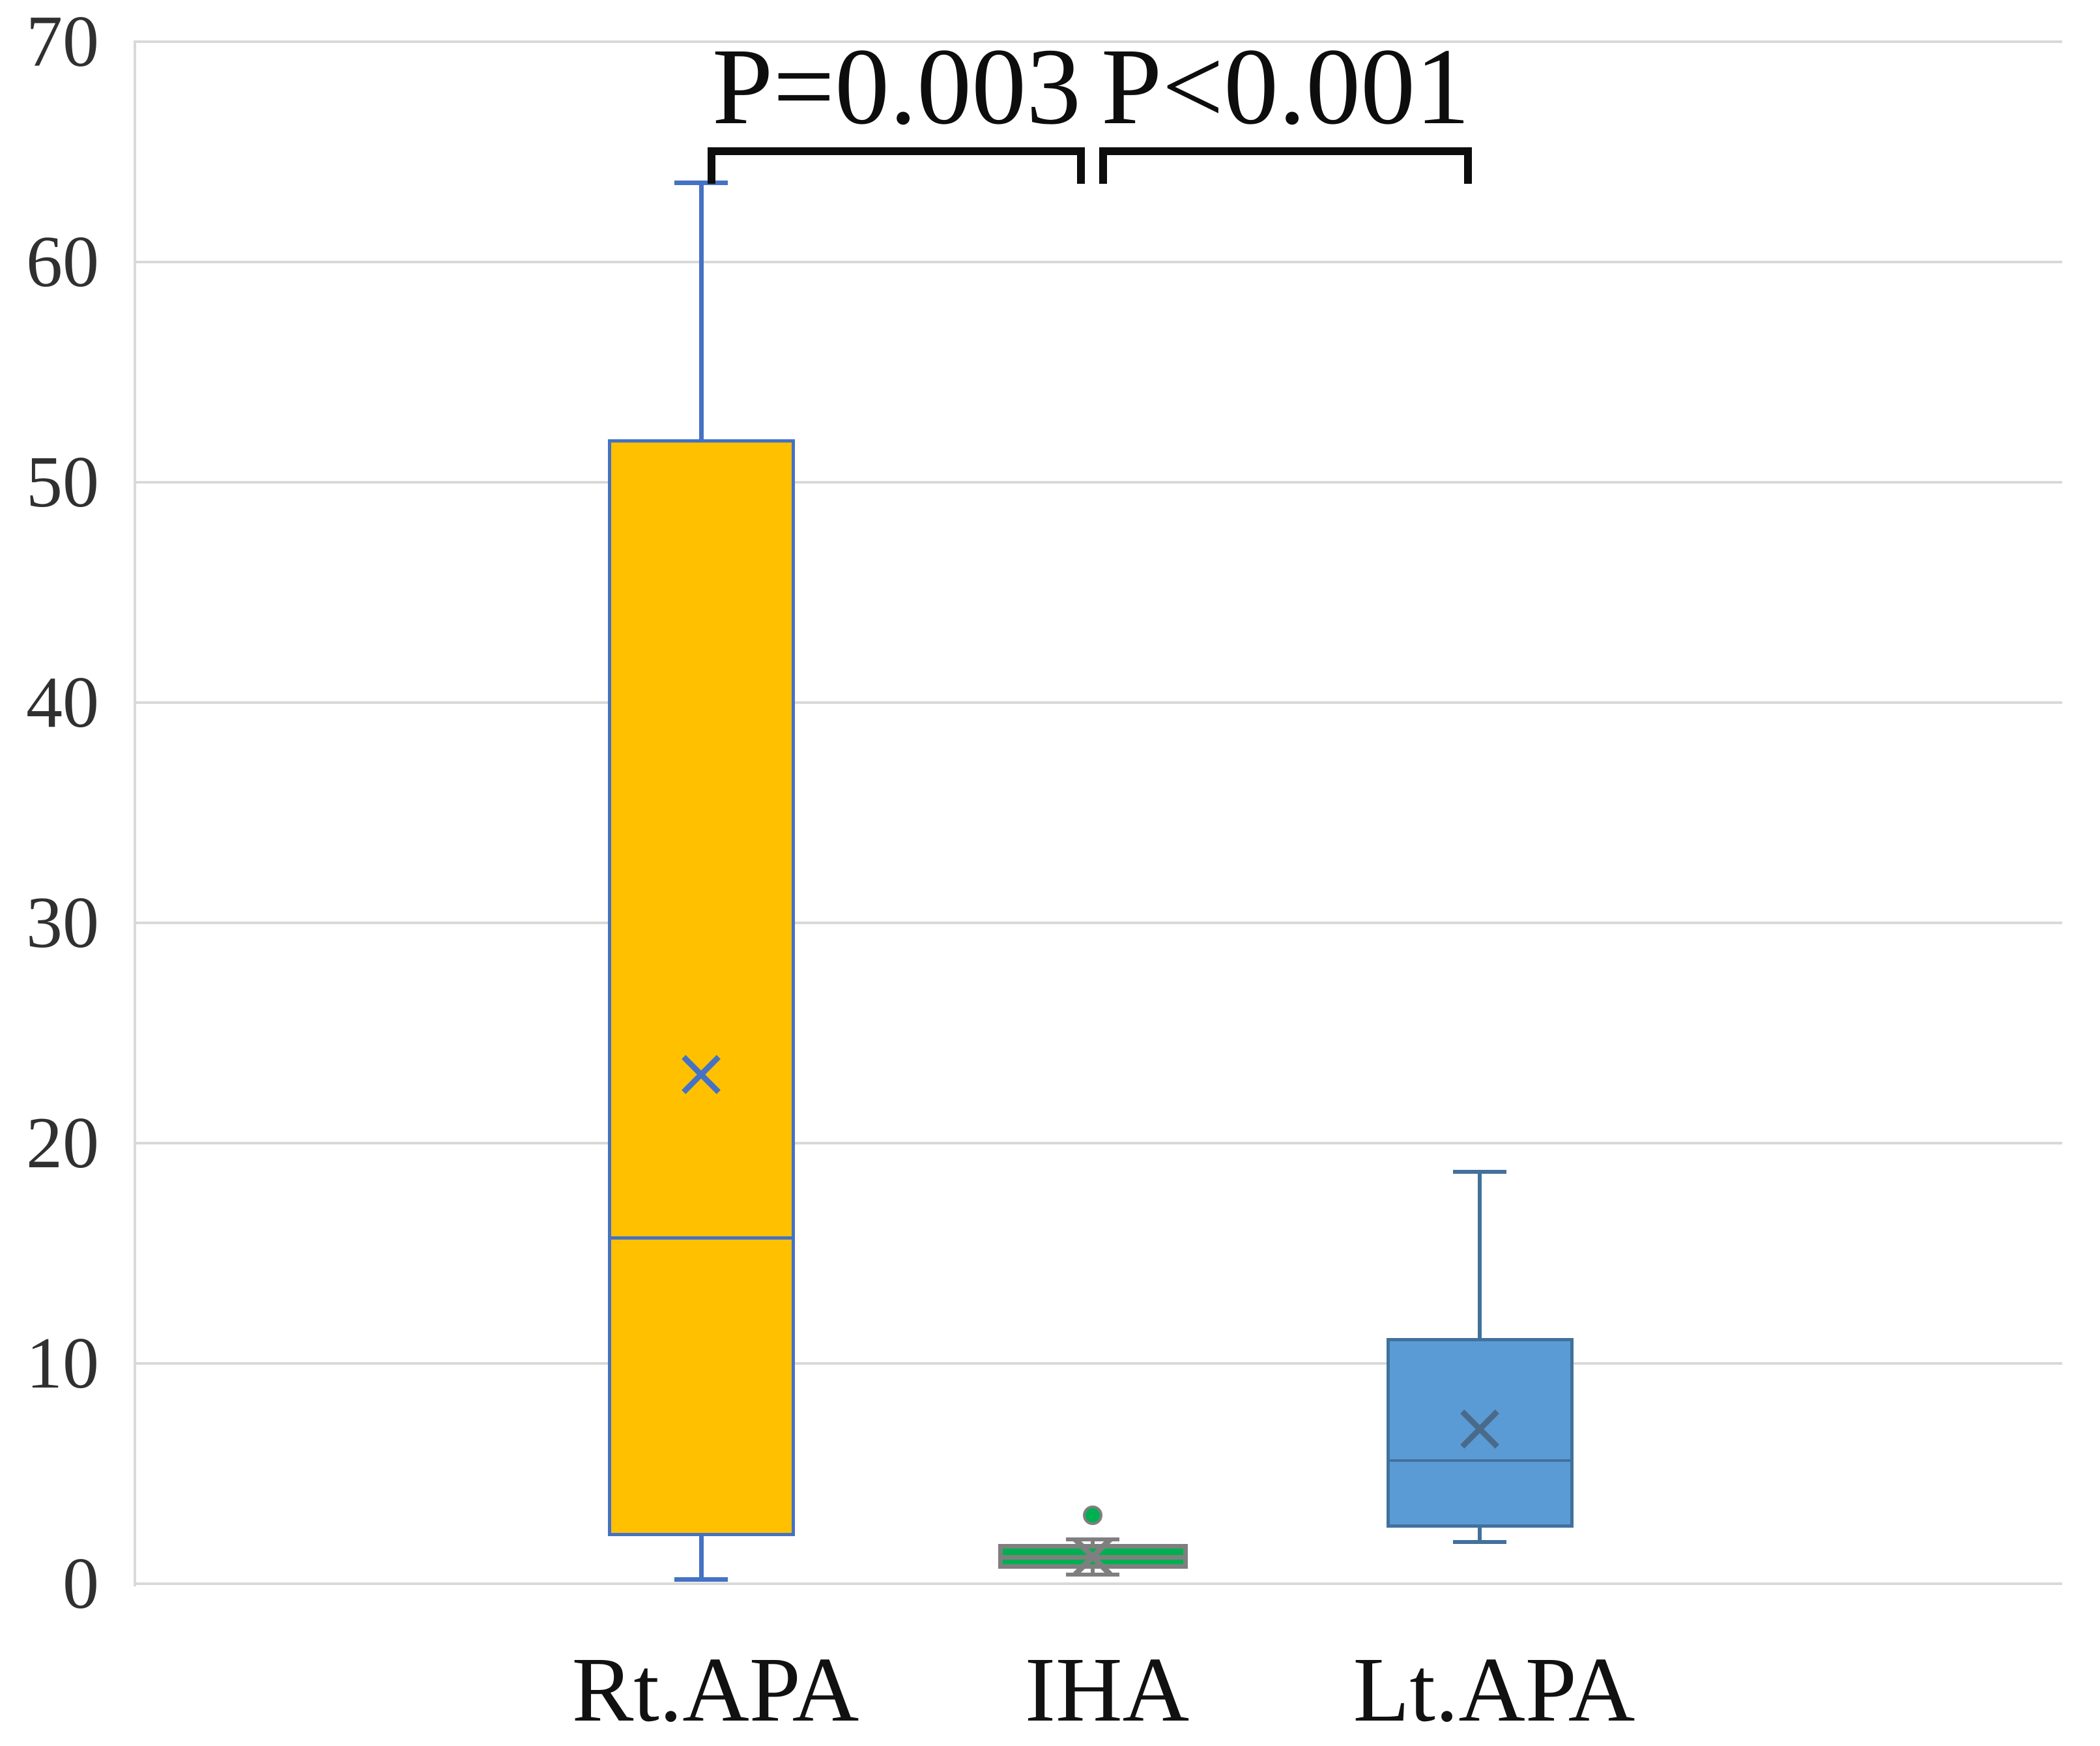  Describe the element at coordinates (1107, 1689) in the screenshot. I see `category-label: IHA` at that location.